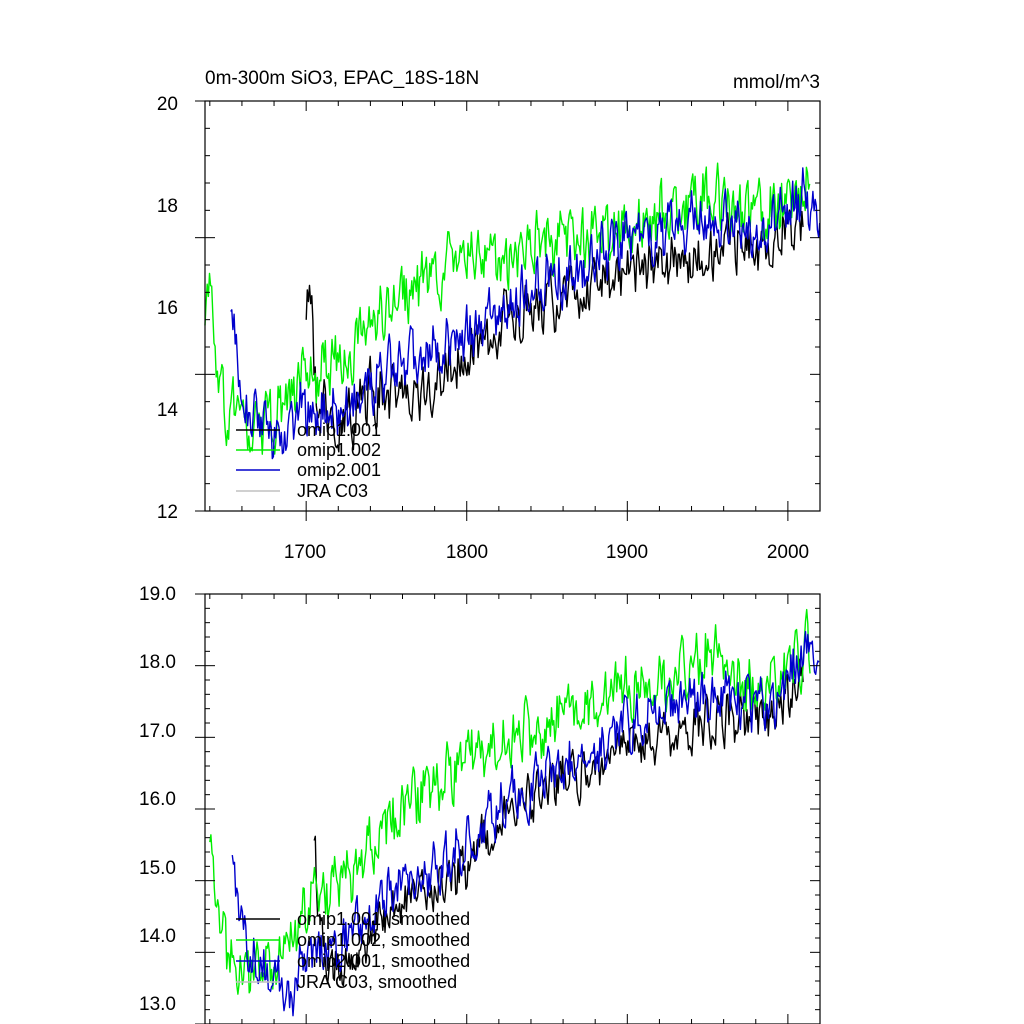  What do you see at coordinates (167, 104) in the screenshot?
I see `top-ytick-label: 20` at bounding box center [167, 104].